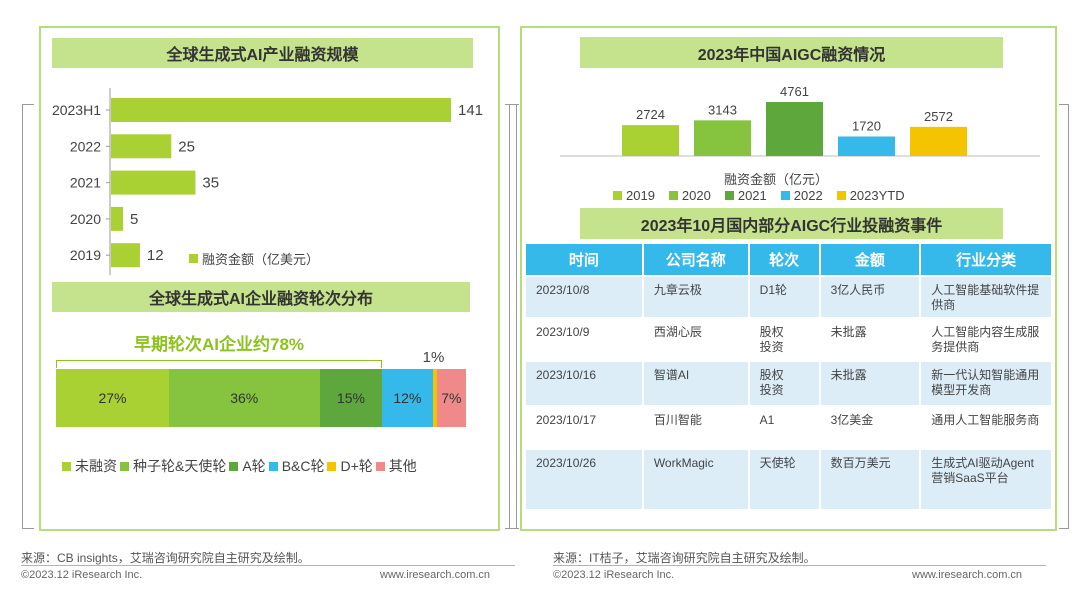  I want to click on rounds-legend-item: A轮, so click(247, 466).